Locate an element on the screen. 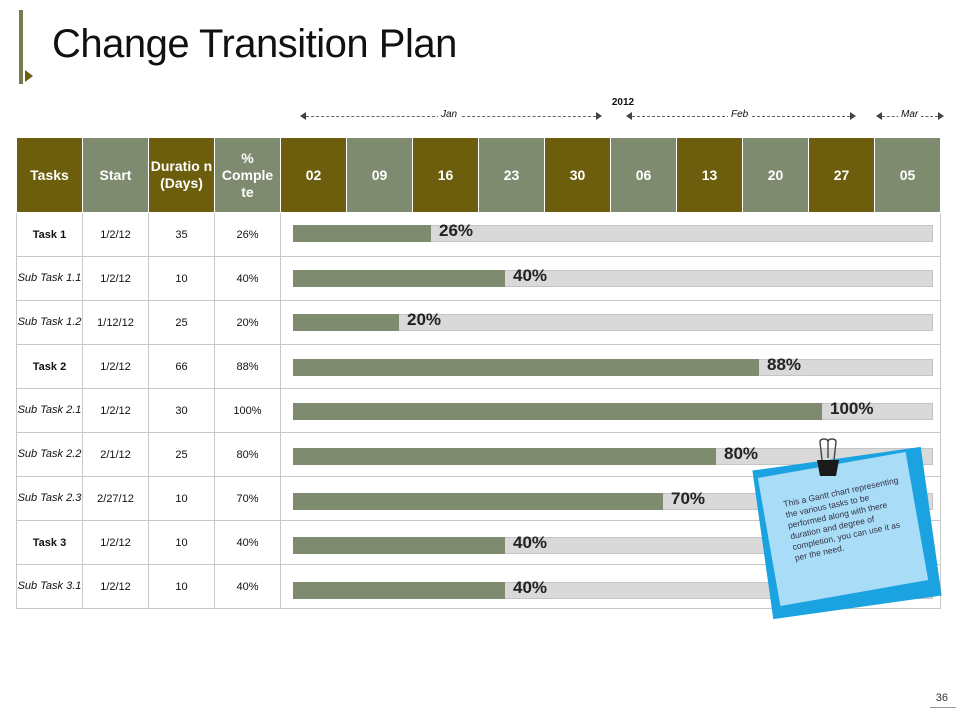 The height and width of the screenshot is (720, 960). binder-clip-icon is located at coordinates (828, 457).